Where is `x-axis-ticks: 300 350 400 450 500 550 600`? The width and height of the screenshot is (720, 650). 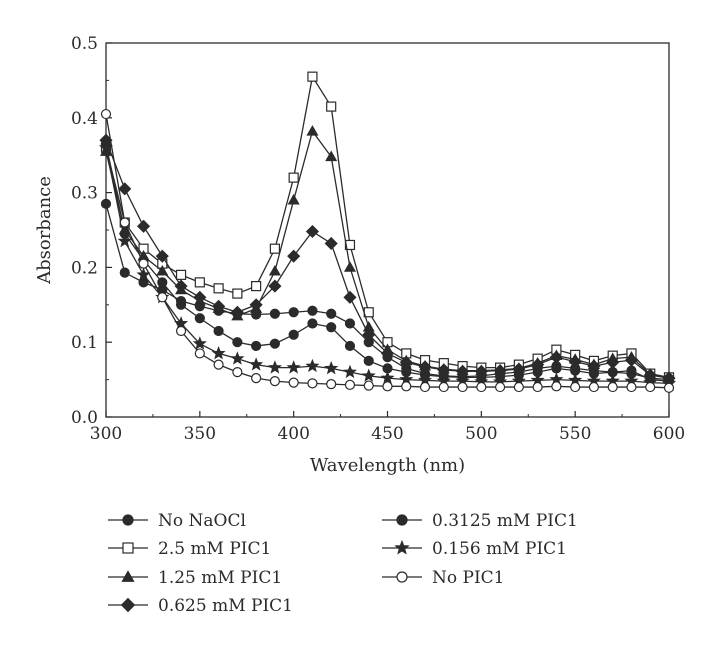 x-axis-ticks: 300 350 400 450 500 550 600 is located at coordinates (387, 427).